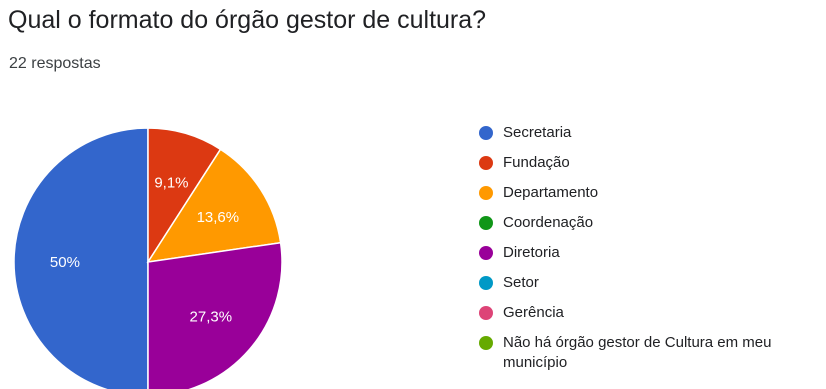 The width and height of the screenshot is (826, 389). Describe the element at coordinates (536, 162) in the screenshot. I see `legend-label: Fundação` at that location.